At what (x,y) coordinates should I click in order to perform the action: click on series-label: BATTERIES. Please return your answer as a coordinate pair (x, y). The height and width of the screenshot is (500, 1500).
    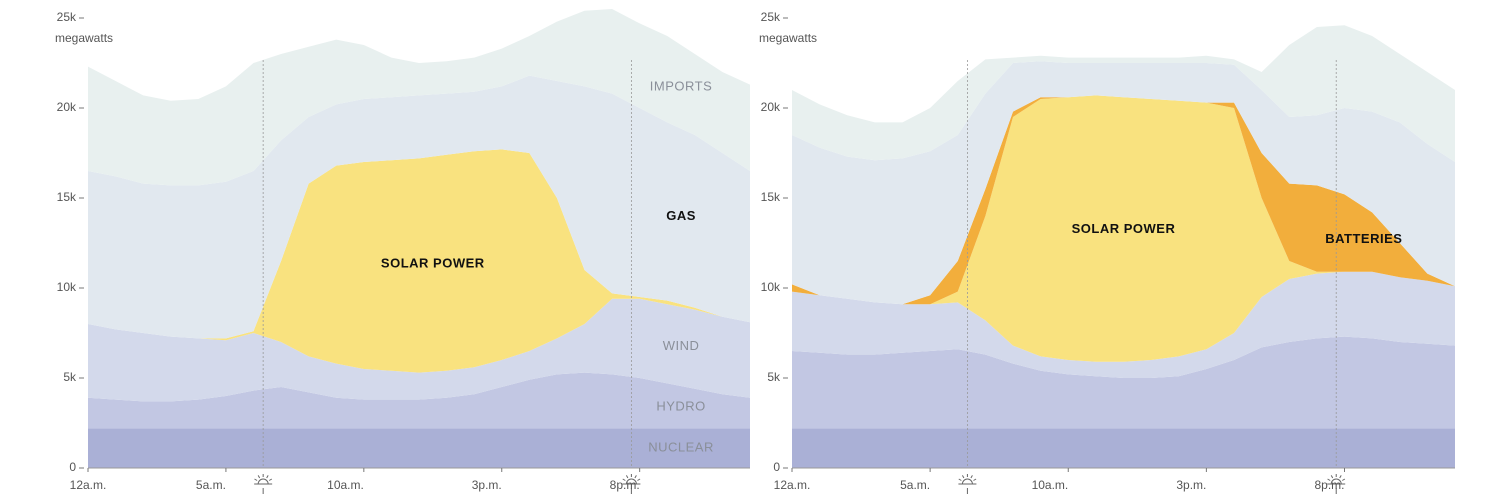
    Looking at the image, I should click on (1363, 238).